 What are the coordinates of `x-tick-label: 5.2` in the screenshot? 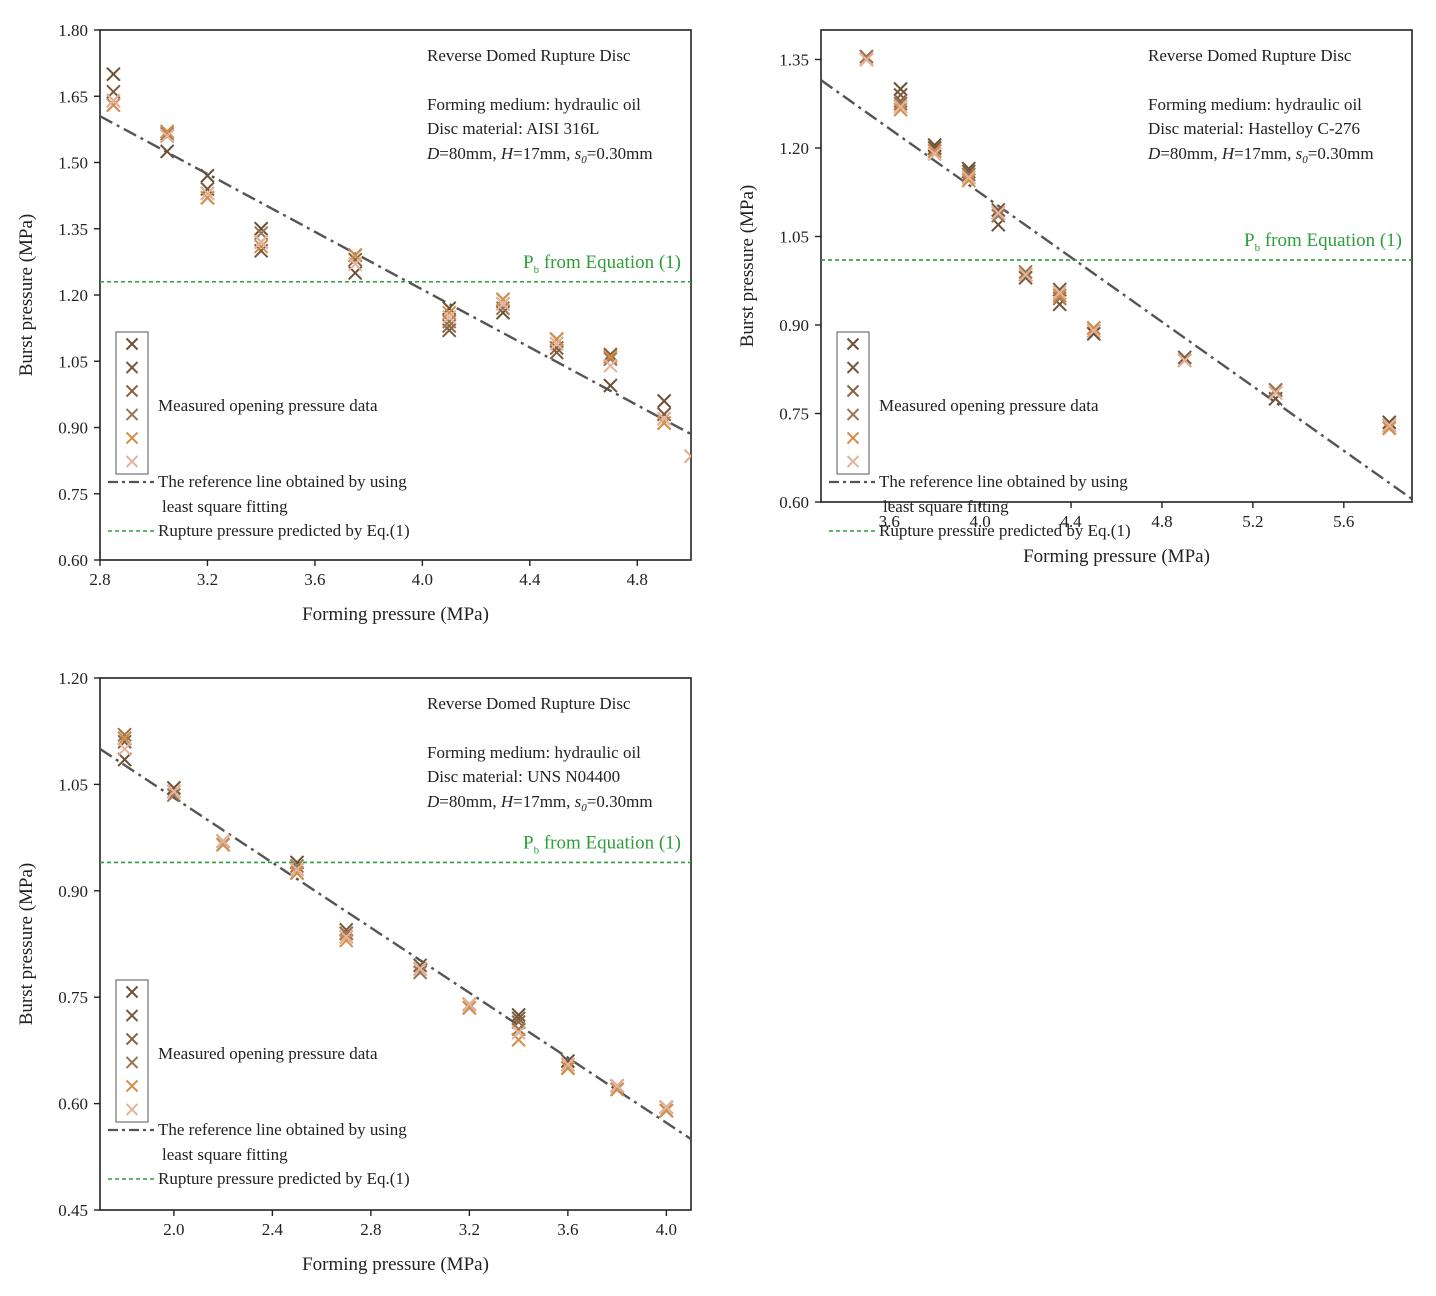 It's located at (1252, 521).